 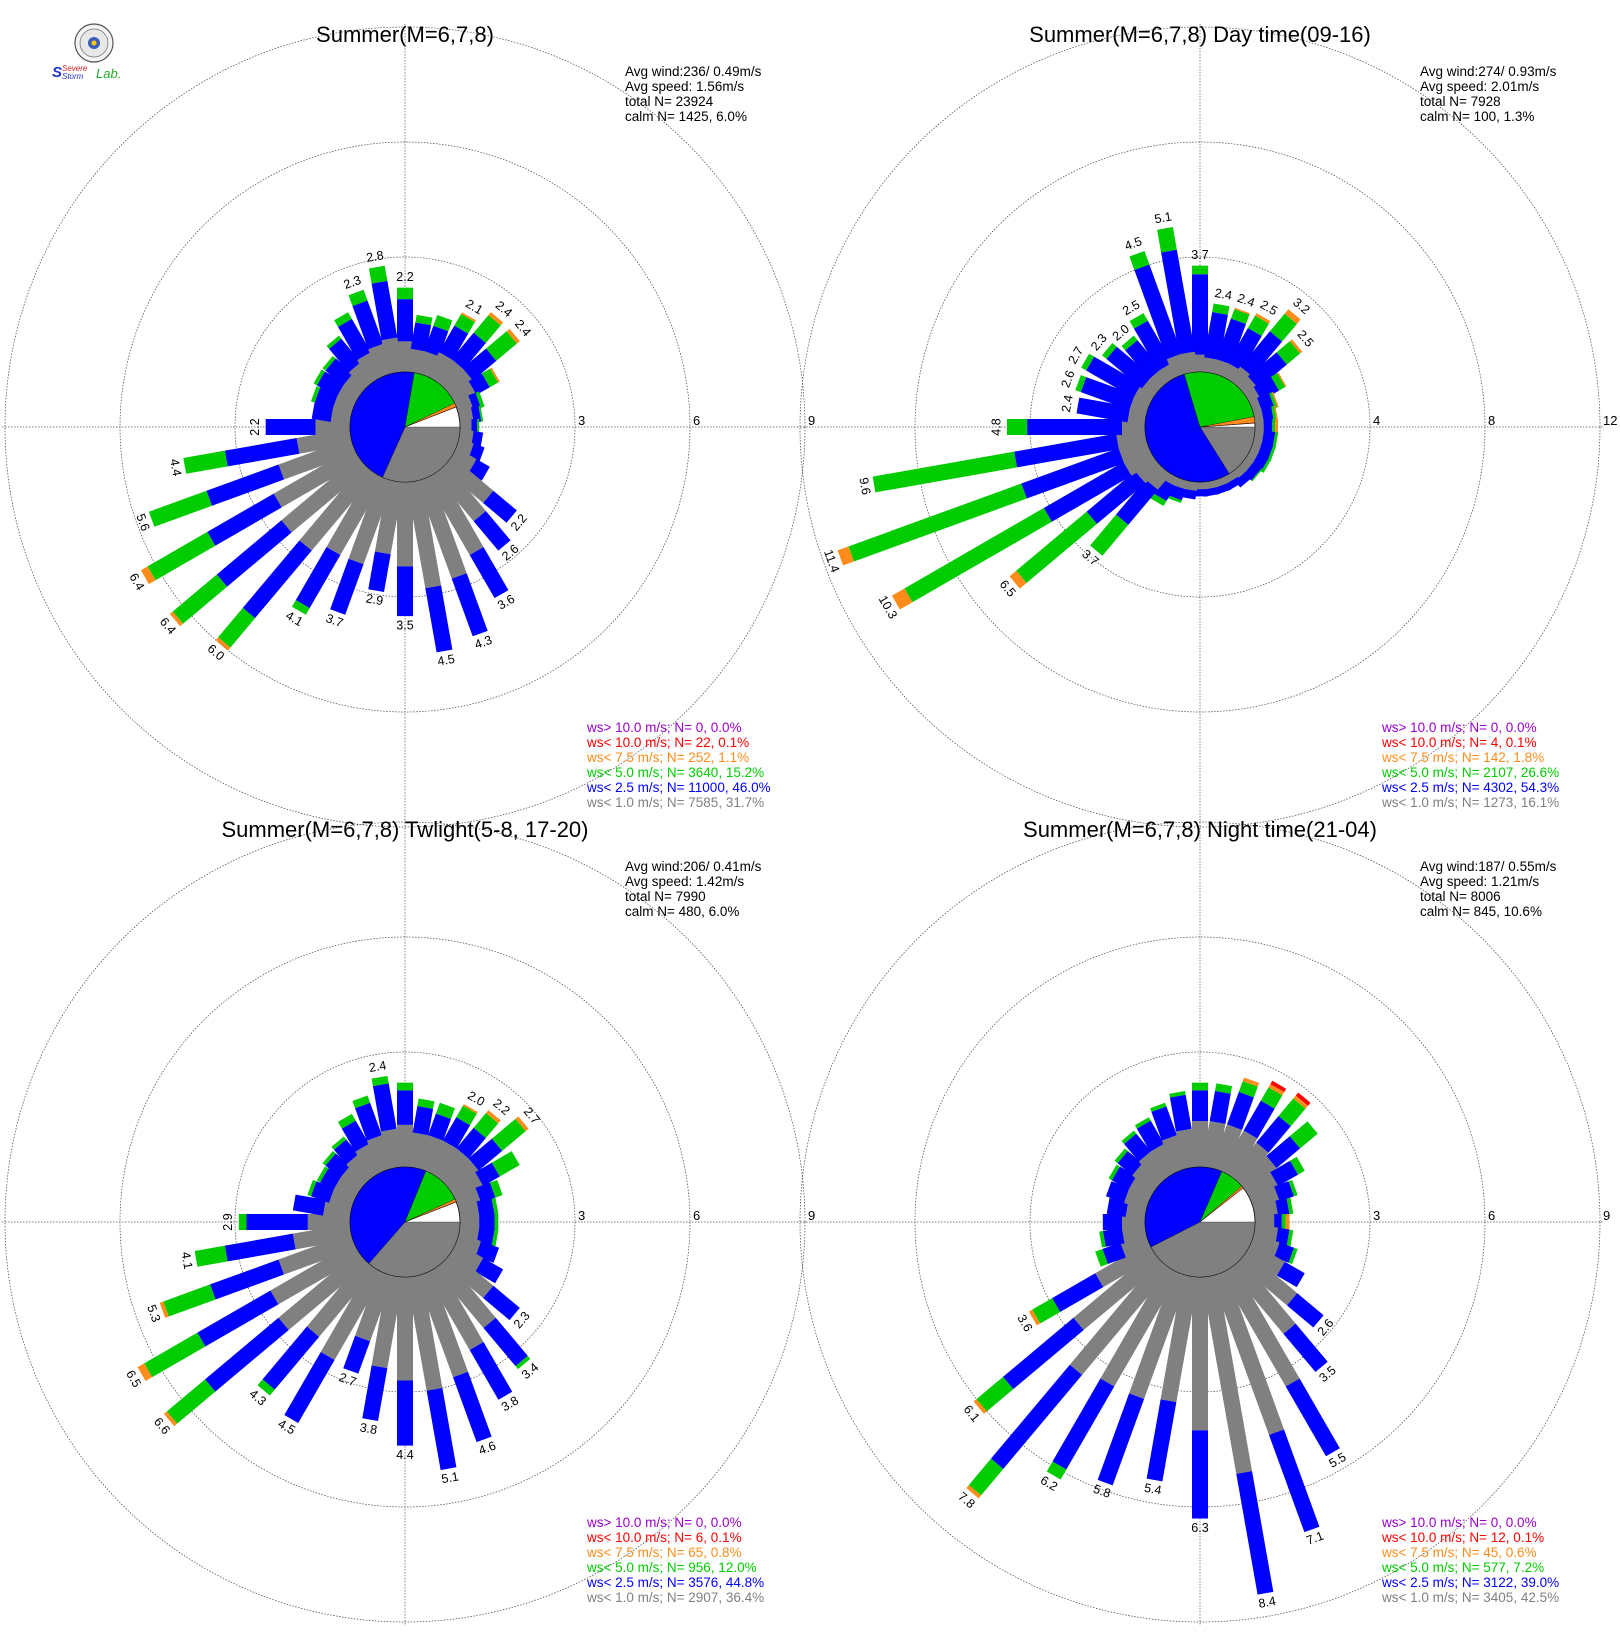 What do you see at coordinates (404, 277) in the screenshot?
I see `bar-value-label: 2.2` at bounding box center [404, 277].